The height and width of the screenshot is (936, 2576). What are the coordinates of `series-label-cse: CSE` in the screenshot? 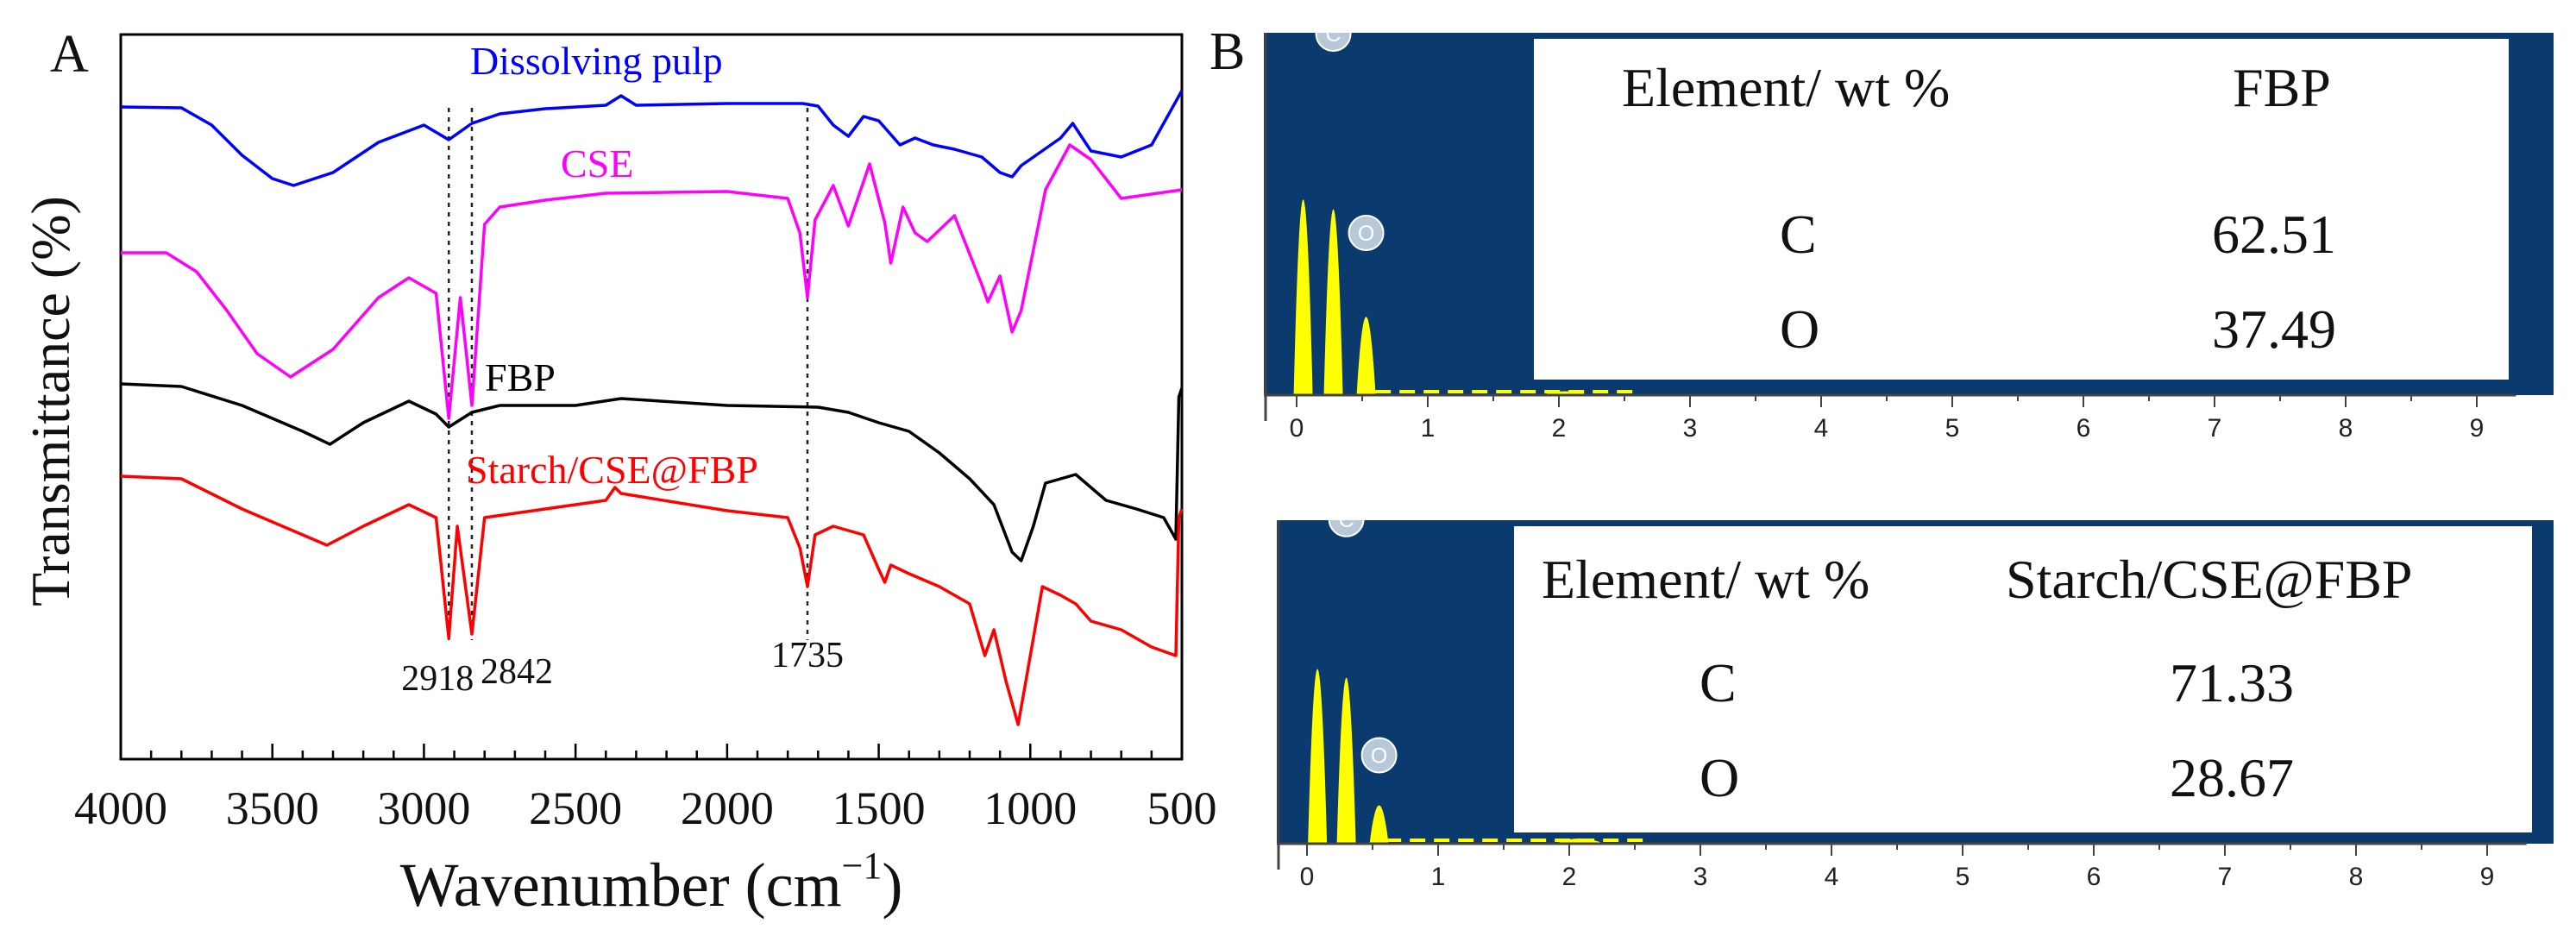 It's located at (597, 163).